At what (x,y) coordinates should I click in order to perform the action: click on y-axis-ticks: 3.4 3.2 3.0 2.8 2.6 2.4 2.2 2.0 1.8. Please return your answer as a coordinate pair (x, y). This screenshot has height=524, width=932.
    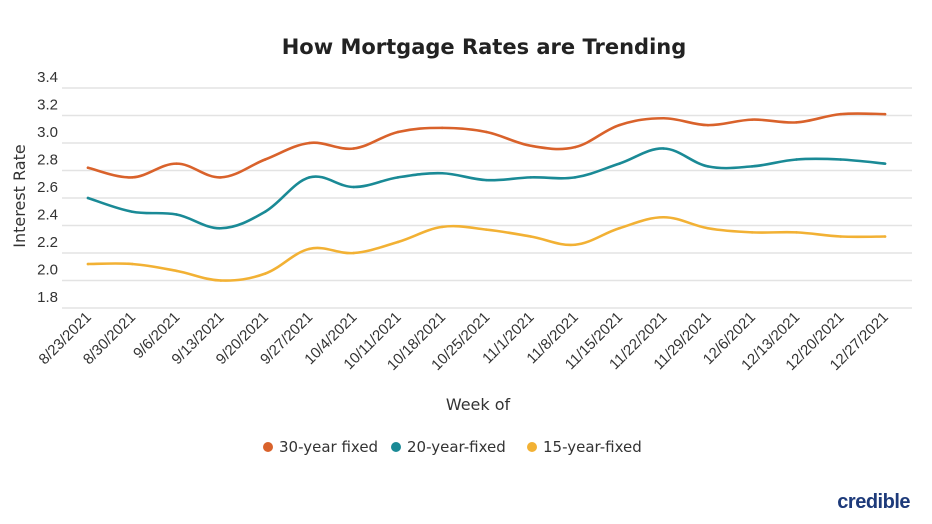
    Looking at the image, I should click on (47, 187).